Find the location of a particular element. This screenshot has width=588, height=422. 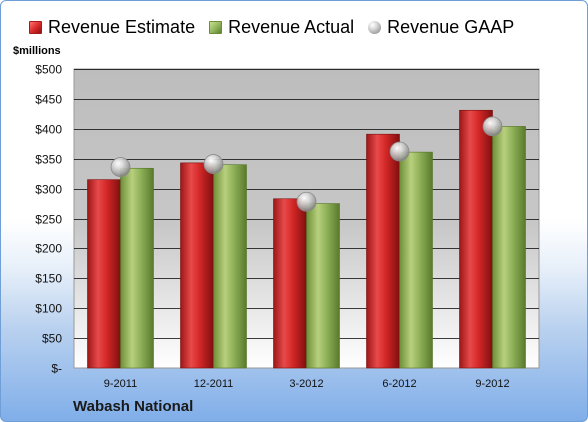

x-axis-tick-labels: 9-2011 12-2011 3-2012 6-2012 9-2012 is located at coordinates (307, 384).